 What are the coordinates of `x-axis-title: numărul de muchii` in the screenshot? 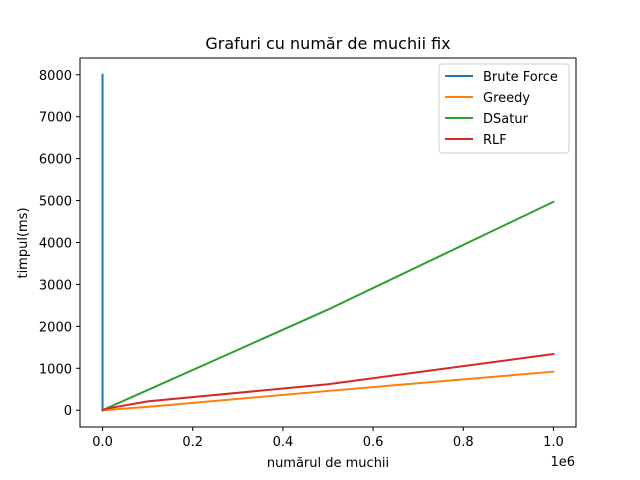 It's located at (328, 463).